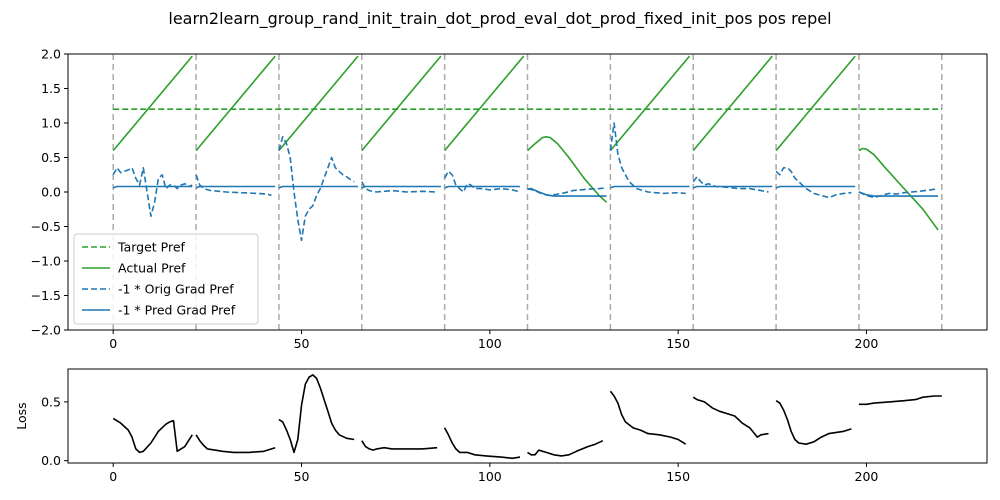 Image resolution: width=1000 pixels, height=500 pixels. What do you see at coordinates (46, 226) in the screenshot?
I see `y-tick-label: −0.5` at bounding box center [46, 226].